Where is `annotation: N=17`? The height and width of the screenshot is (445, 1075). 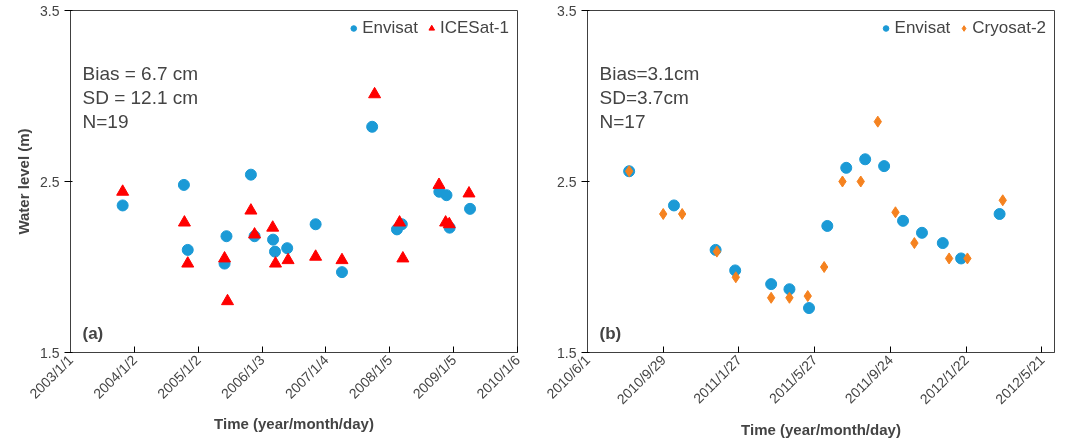
annotation: N=17 is located at coordinates (622, 121).